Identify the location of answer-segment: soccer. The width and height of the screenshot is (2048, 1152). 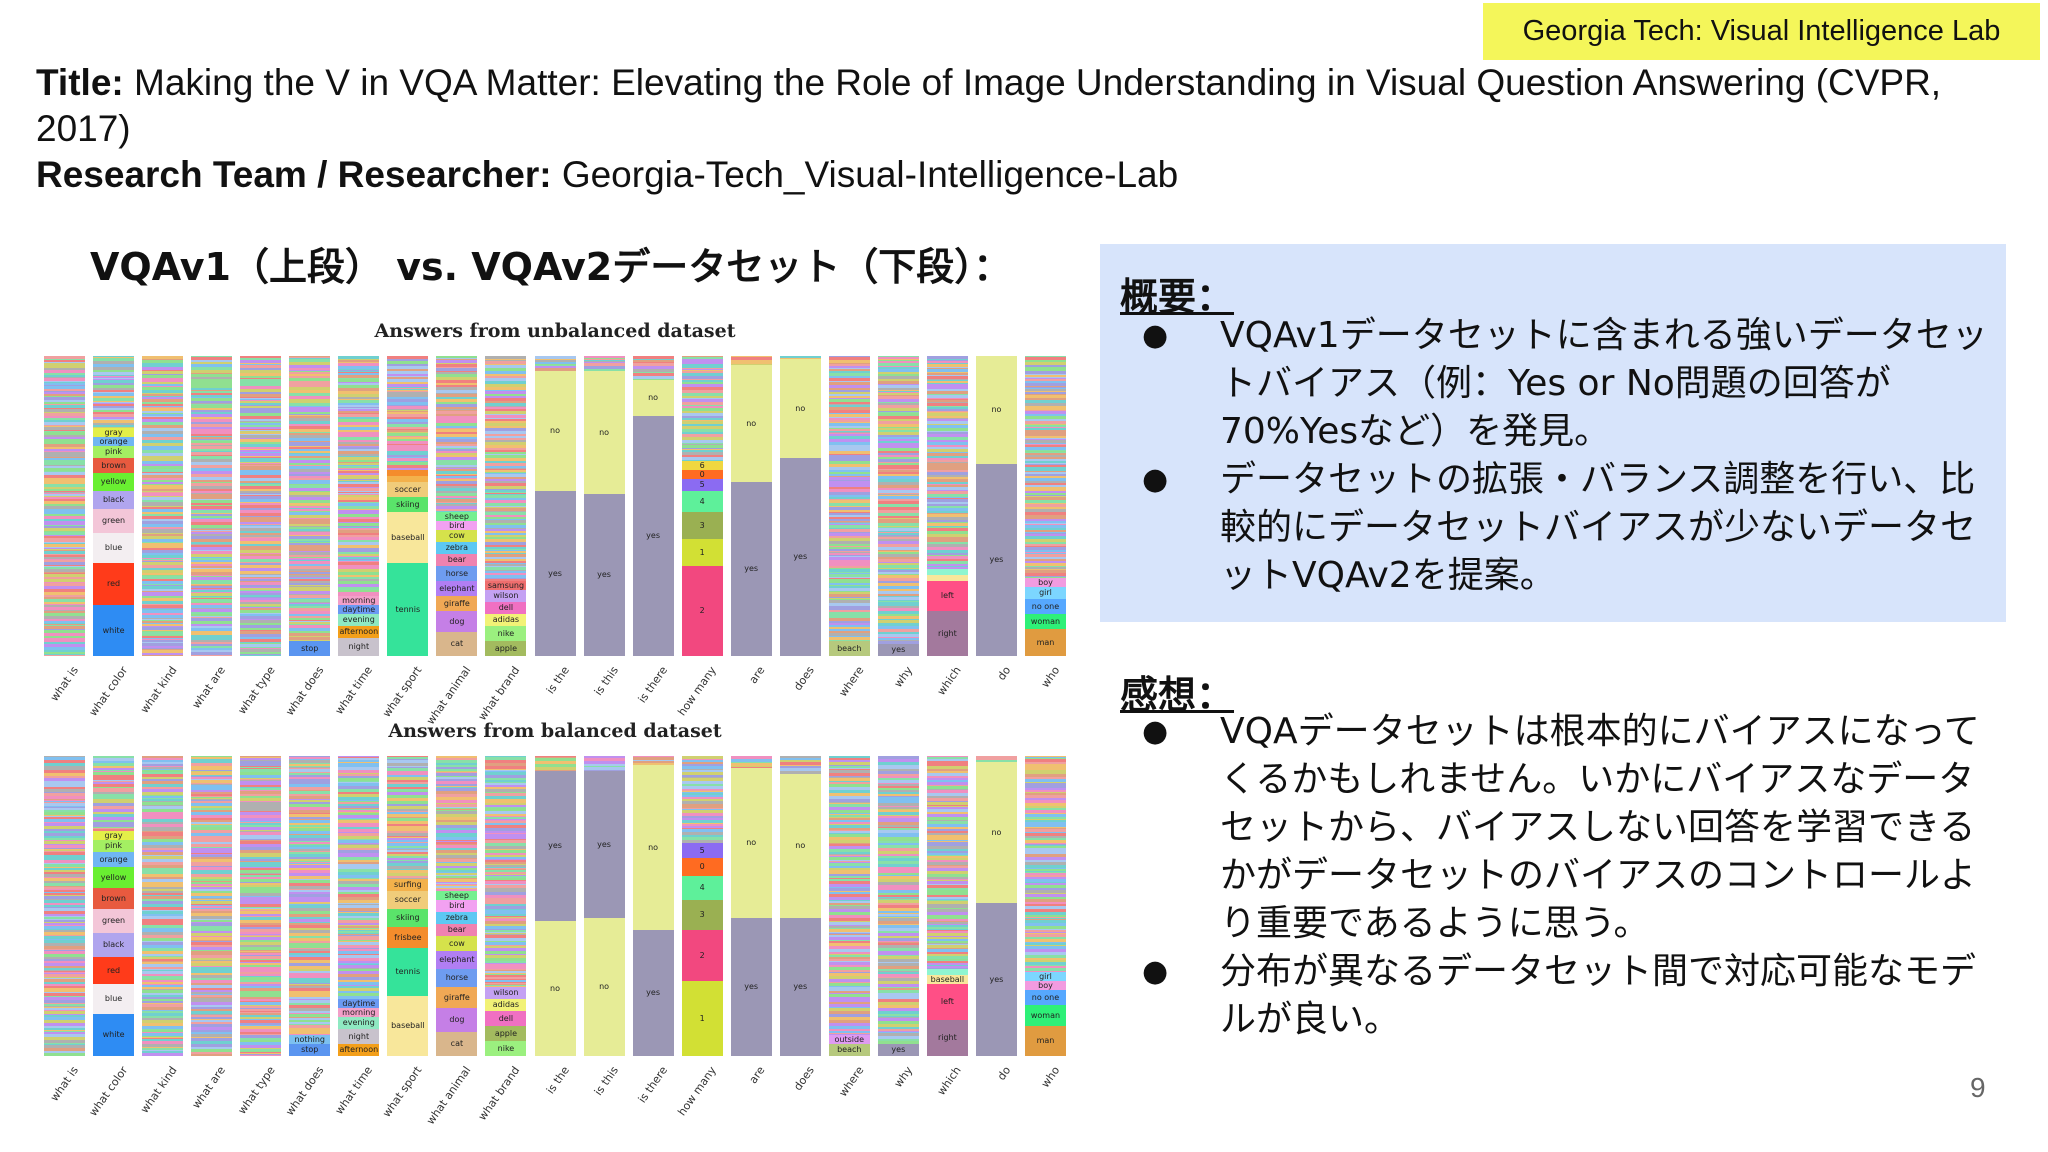
(408, 900).